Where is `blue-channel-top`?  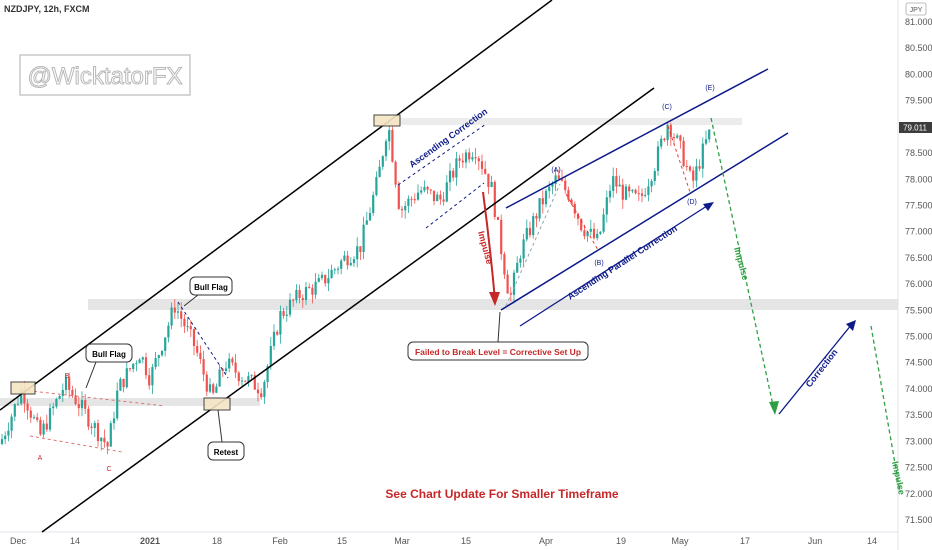 blue-channel-top is located at coordinates (637, 138).